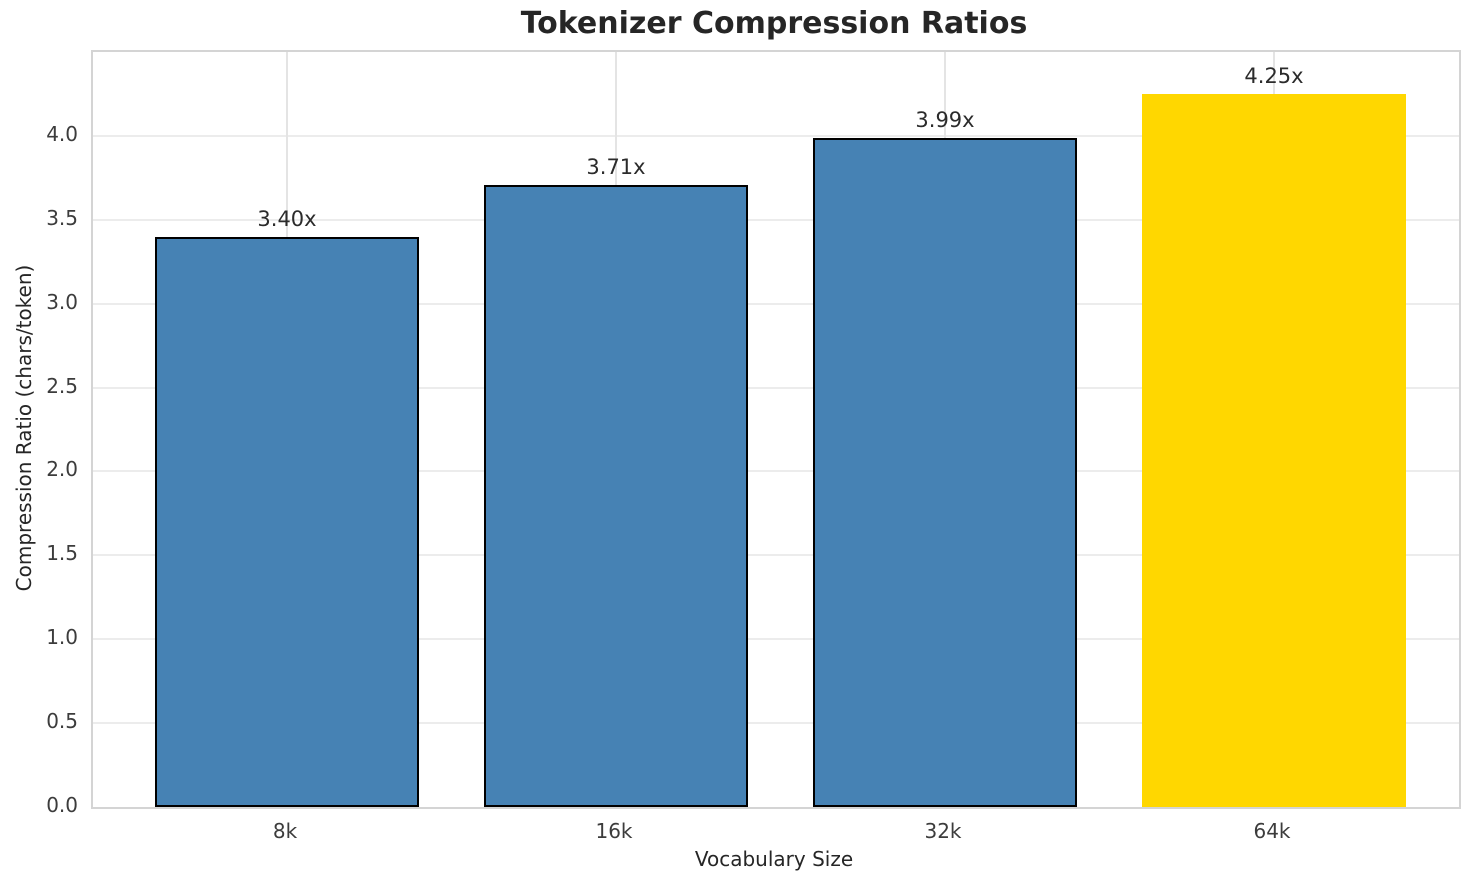 This screenshot has width=1484, height=885. Describe the element at coordinates (1274, 450) in the screenshot. I see `bar-64k` at that location.